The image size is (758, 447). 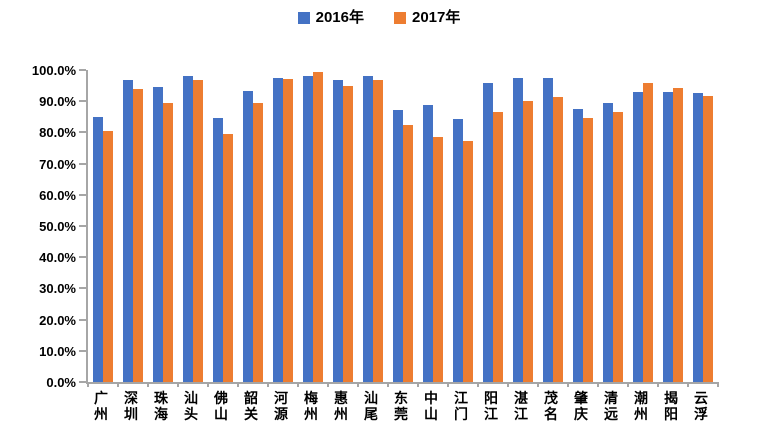 I want to click on bar-2017年-肇庆, so click(x=588, y=250).